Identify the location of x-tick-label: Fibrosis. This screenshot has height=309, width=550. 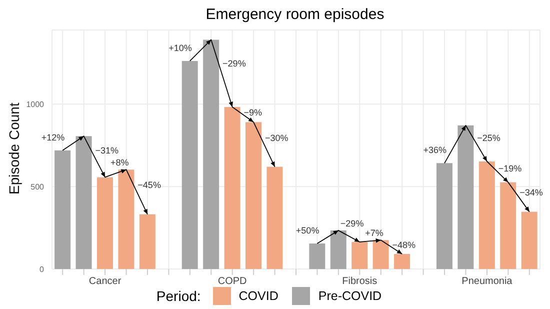
(360, 282).